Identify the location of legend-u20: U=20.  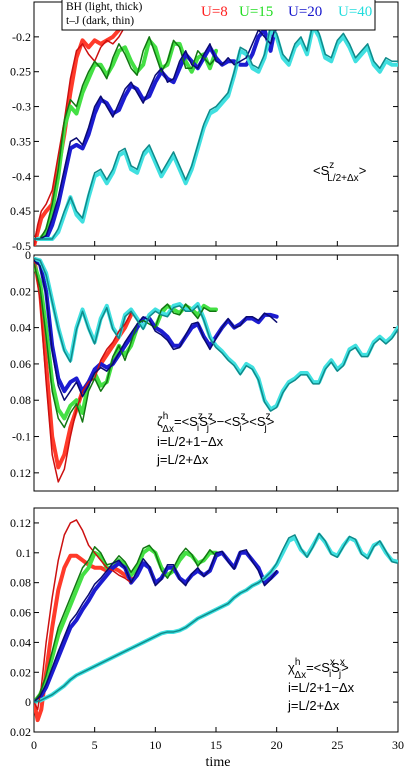
(305, 12).